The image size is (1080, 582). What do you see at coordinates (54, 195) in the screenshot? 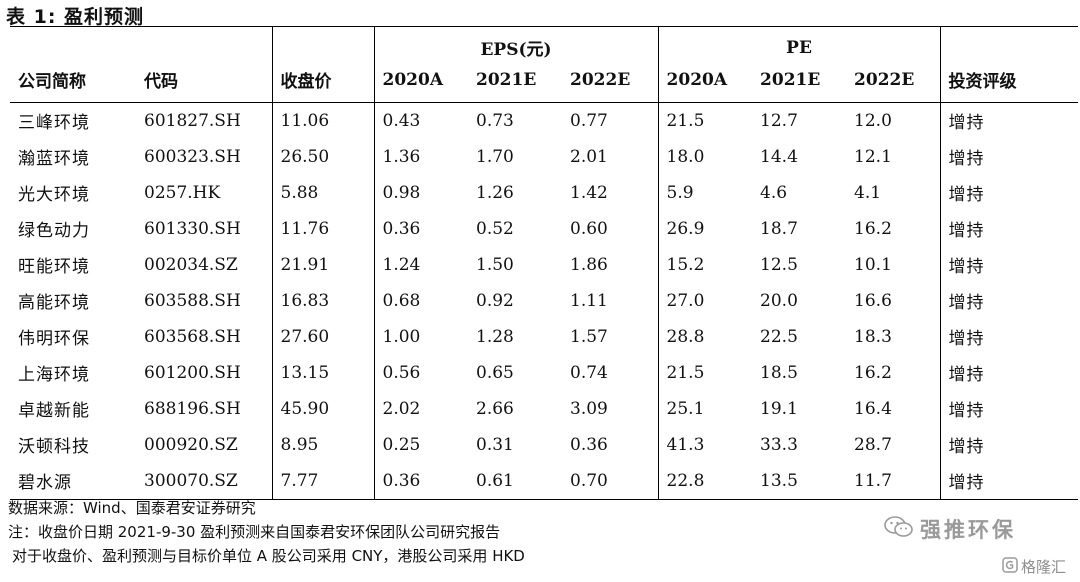
I see `company-name-cell: 光大环境` at bounding box center [54, 195].